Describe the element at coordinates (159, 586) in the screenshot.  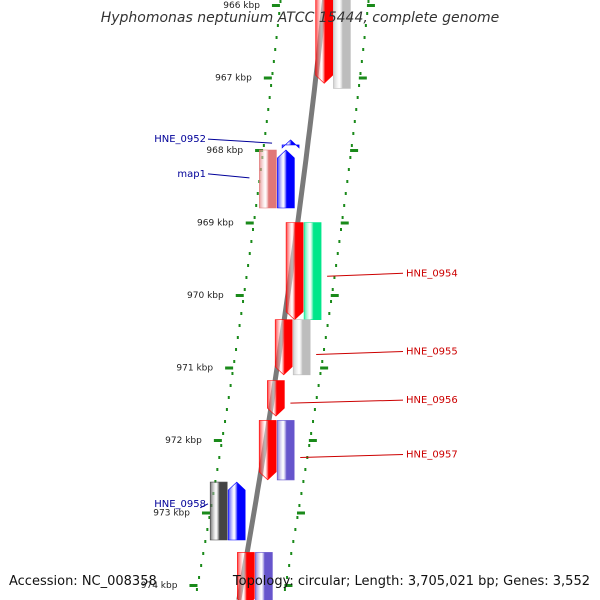
I see `tick-label-974: 974 kbp` at that location.